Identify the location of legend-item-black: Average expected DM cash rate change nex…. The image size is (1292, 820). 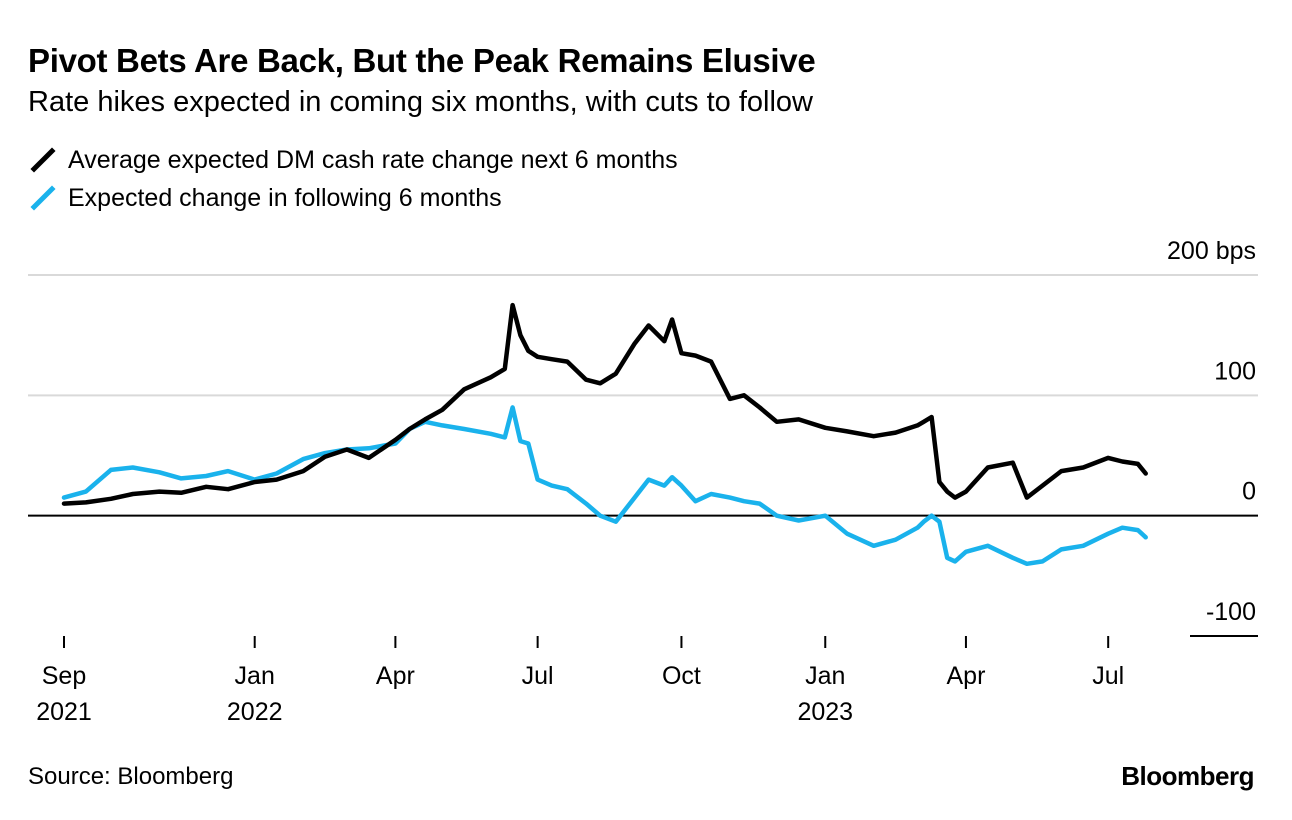
(354, 160).